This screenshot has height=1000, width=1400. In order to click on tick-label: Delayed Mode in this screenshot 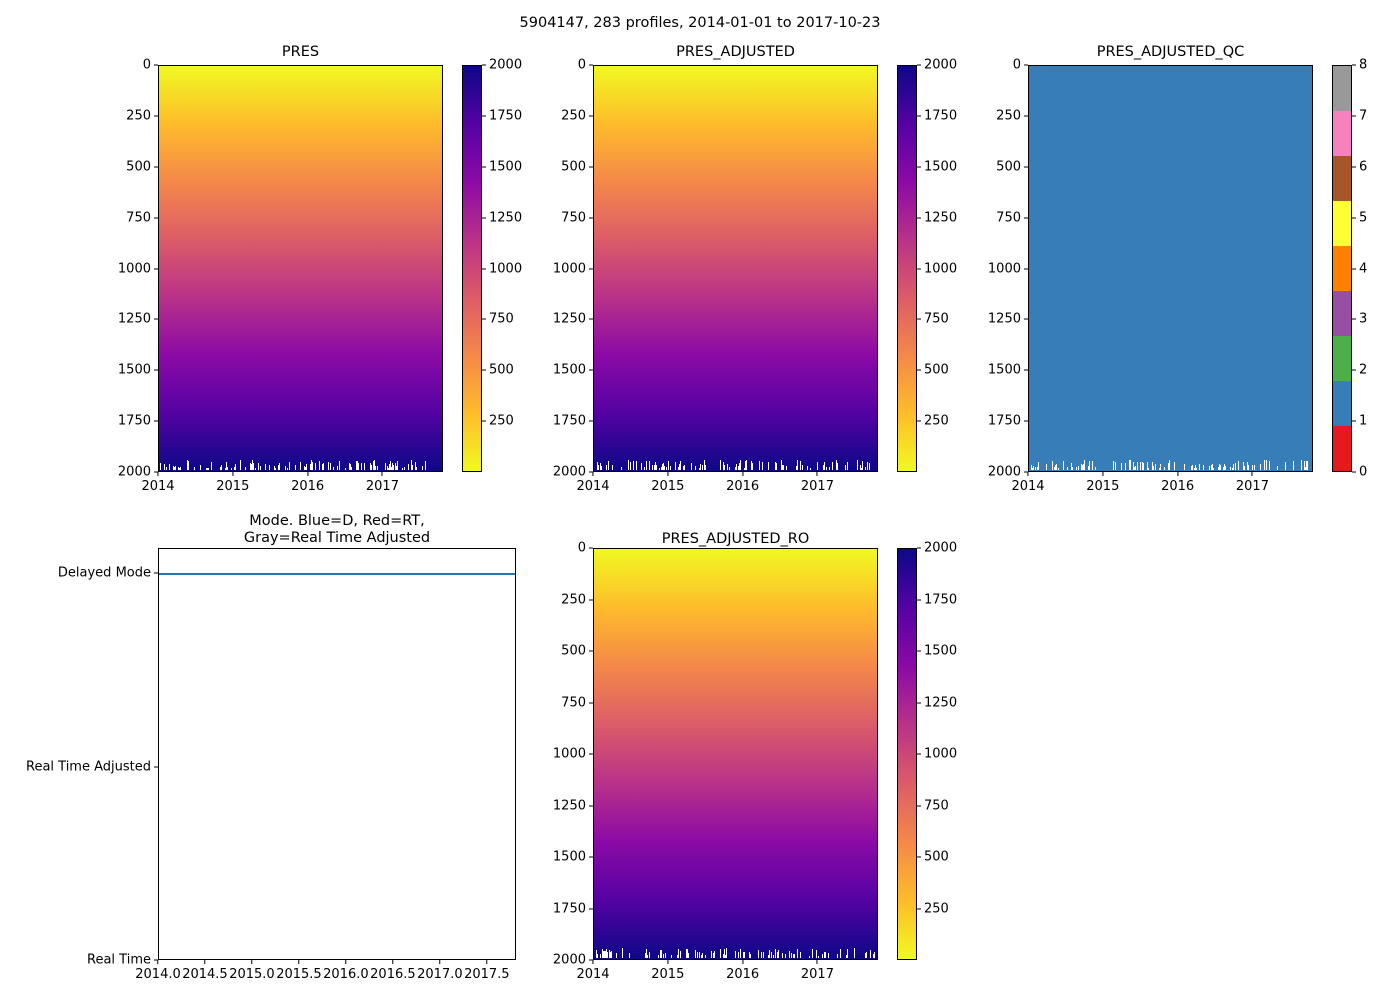, I will do `click(108, 573)`.